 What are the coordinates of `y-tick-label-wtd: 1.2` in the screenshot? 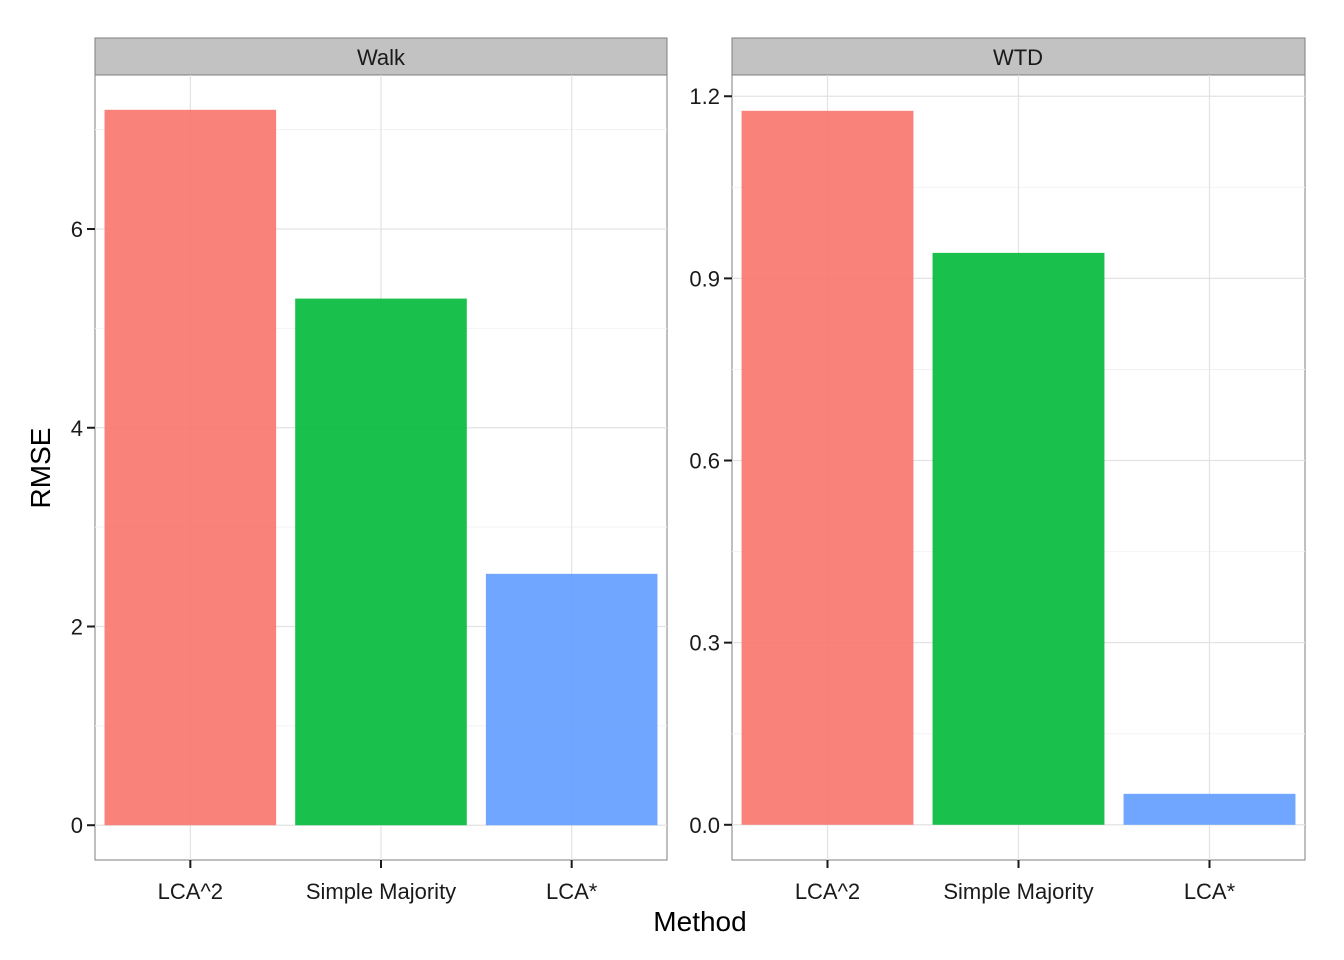 It's located at (704, 96).